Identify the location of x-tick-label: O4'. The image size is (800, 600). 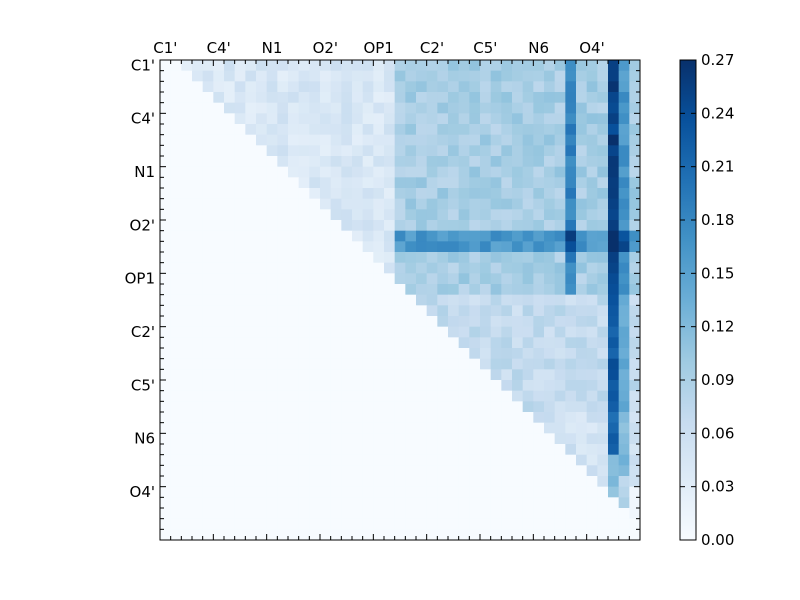
(591, 48).